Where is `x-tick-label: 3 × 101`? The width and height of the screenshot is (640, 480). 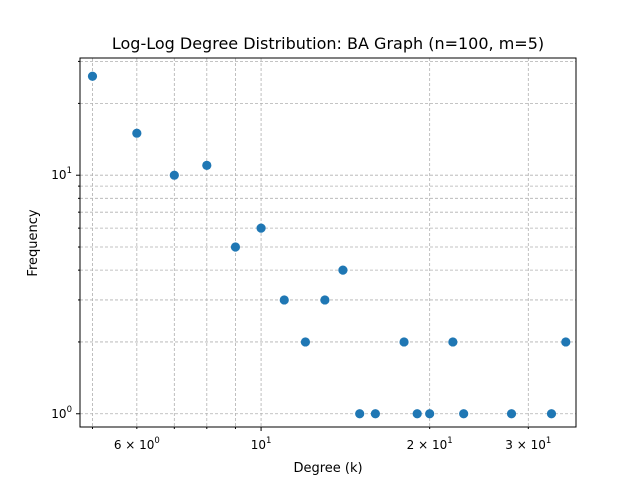 x-tick-label: 3 × 101 is located at coordinates (528, 444).